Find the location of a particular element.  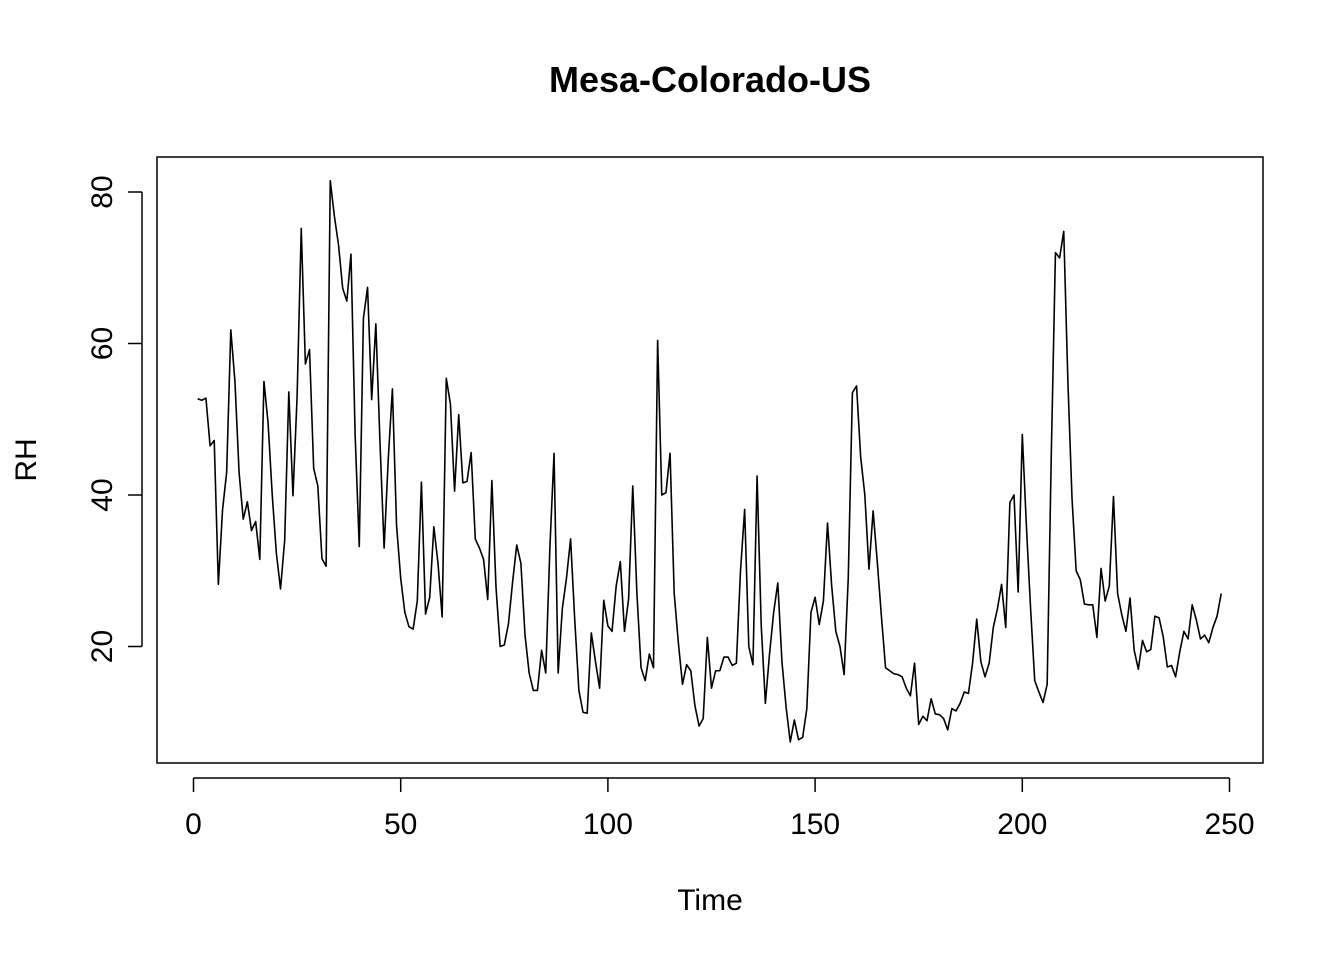

x-tick-label: 250 is located at coordinates (1229, 824).